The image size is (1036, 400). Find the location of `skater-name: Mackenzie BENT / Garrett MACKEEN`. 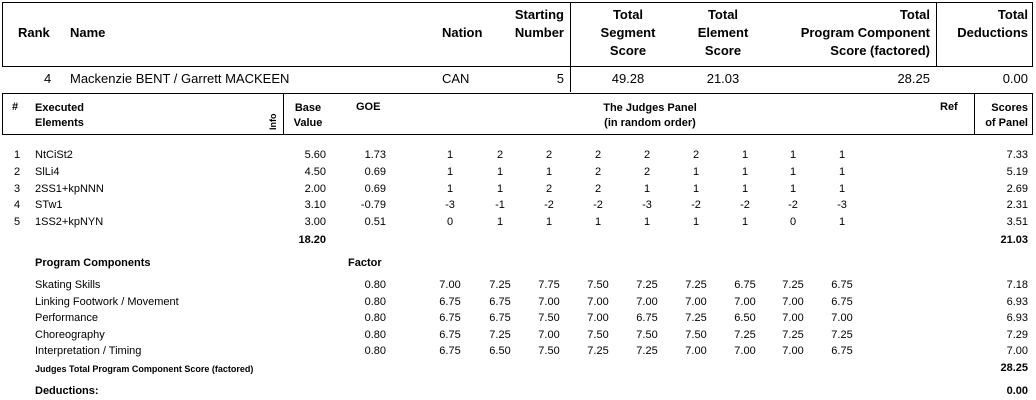

skater-name: Mackenzie BENT / Garrett MACKEEN is located at coordinates (180, 78).